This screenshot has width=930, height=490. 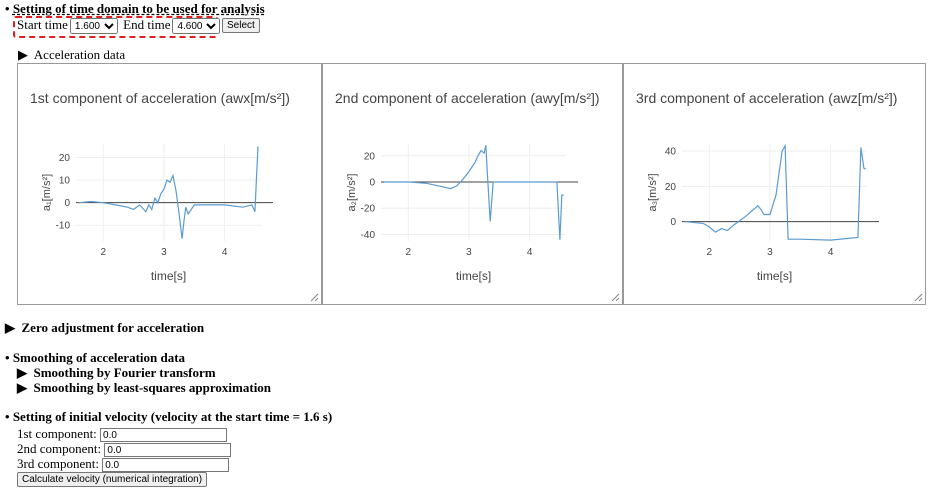 I want to click on start-select: 1.600, so click(x=93, y=26).